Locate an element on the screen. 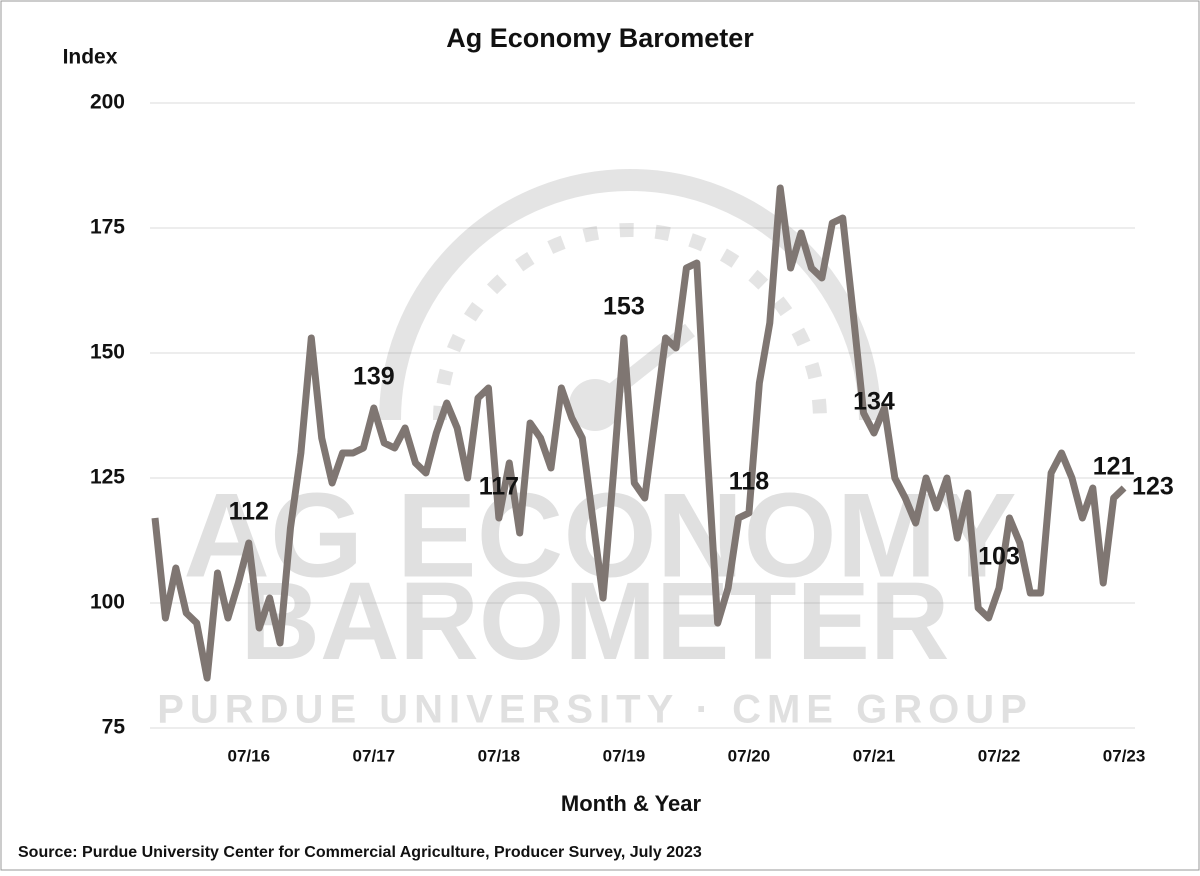  gauge-hub is located at coordinates (595, 405).